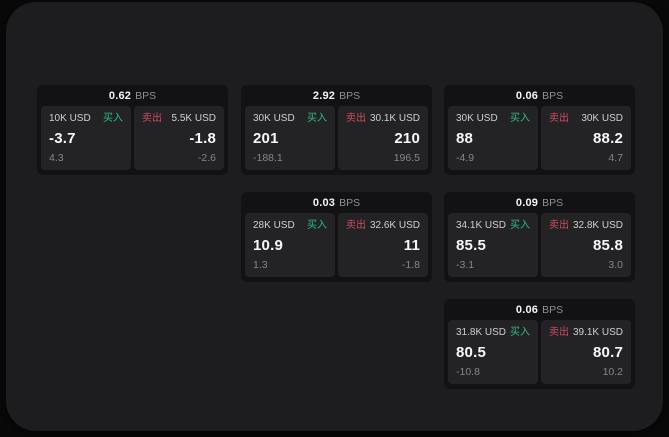  I want to click on sell-tile-header: 卖出 32.8K USD, so click(586, 225).